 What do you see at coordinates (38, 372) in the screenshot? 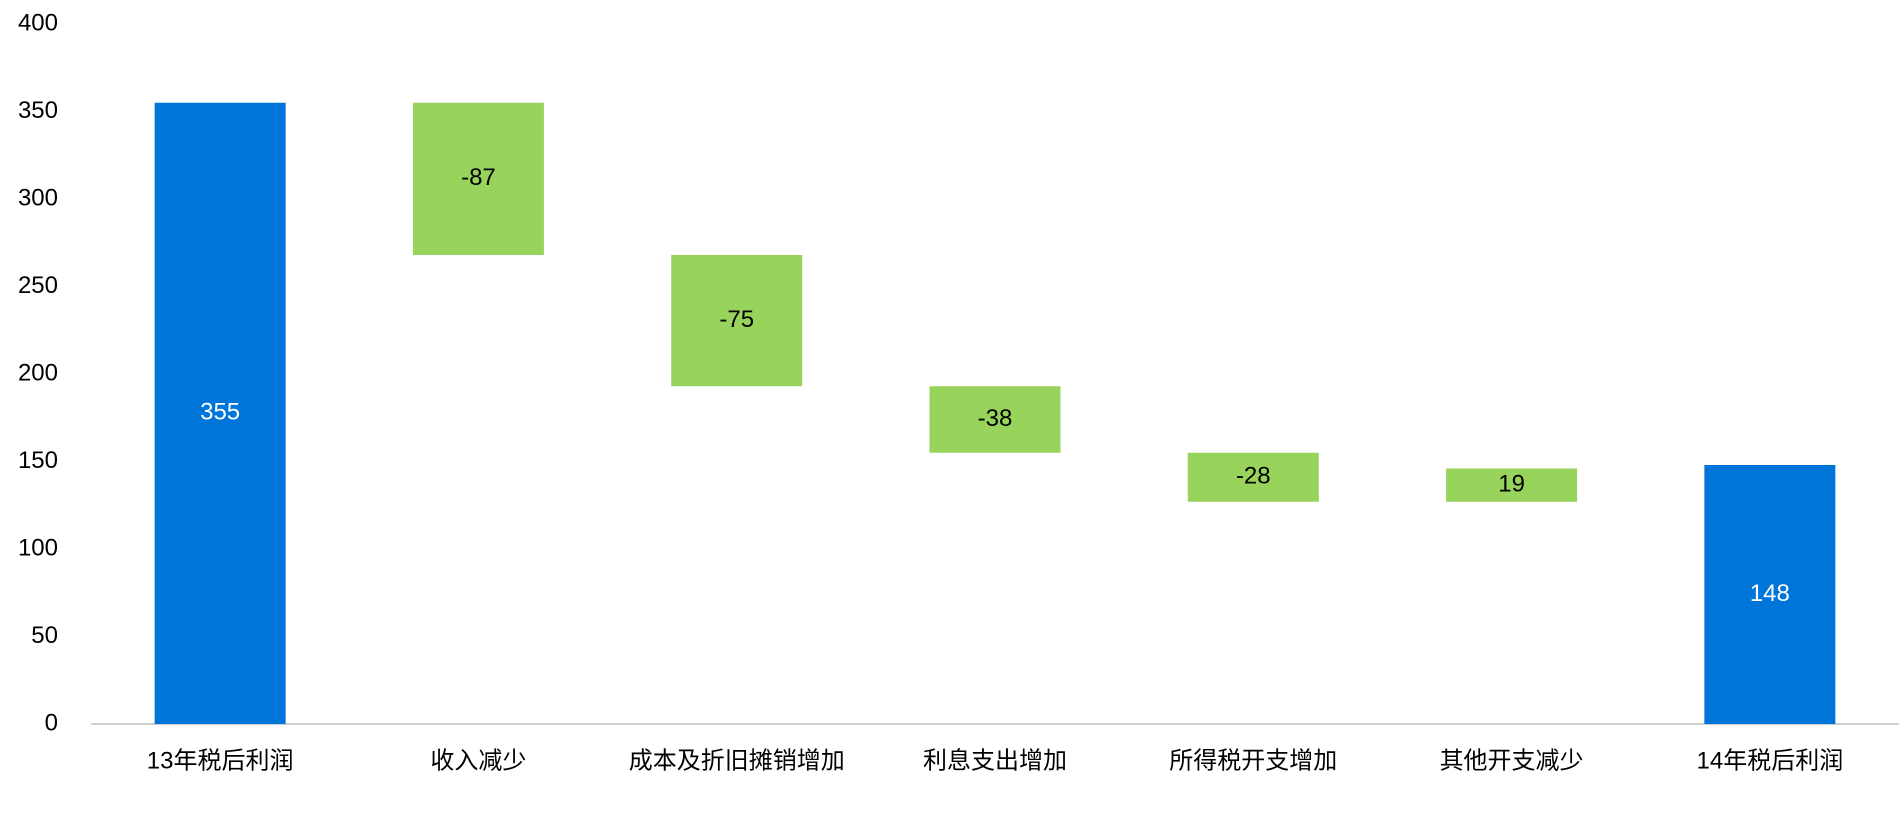
I see `y-tick-label: 200` at bounding box center [38, 372].